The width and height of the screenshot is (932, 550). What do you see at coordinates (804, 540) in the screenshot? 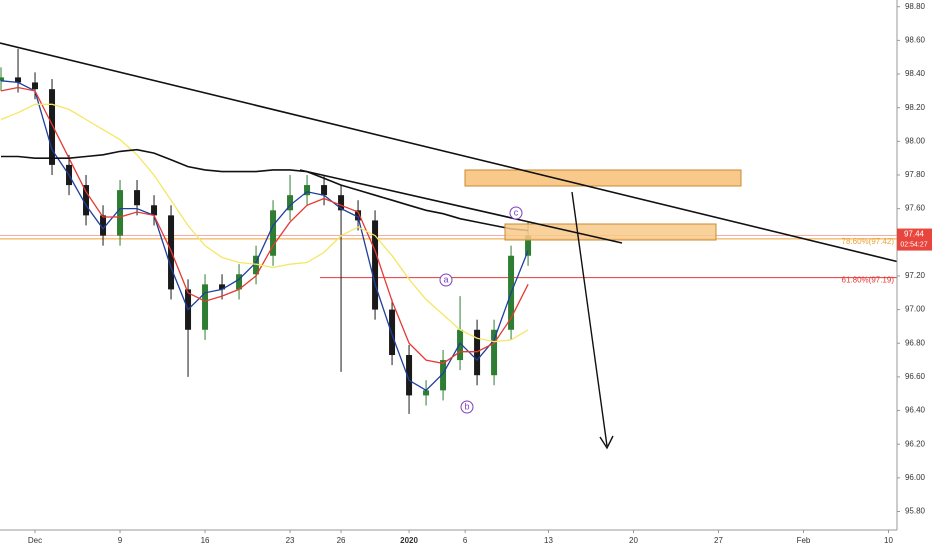
I see `x-tick-label: Feb` at bounding box center [804, 540].